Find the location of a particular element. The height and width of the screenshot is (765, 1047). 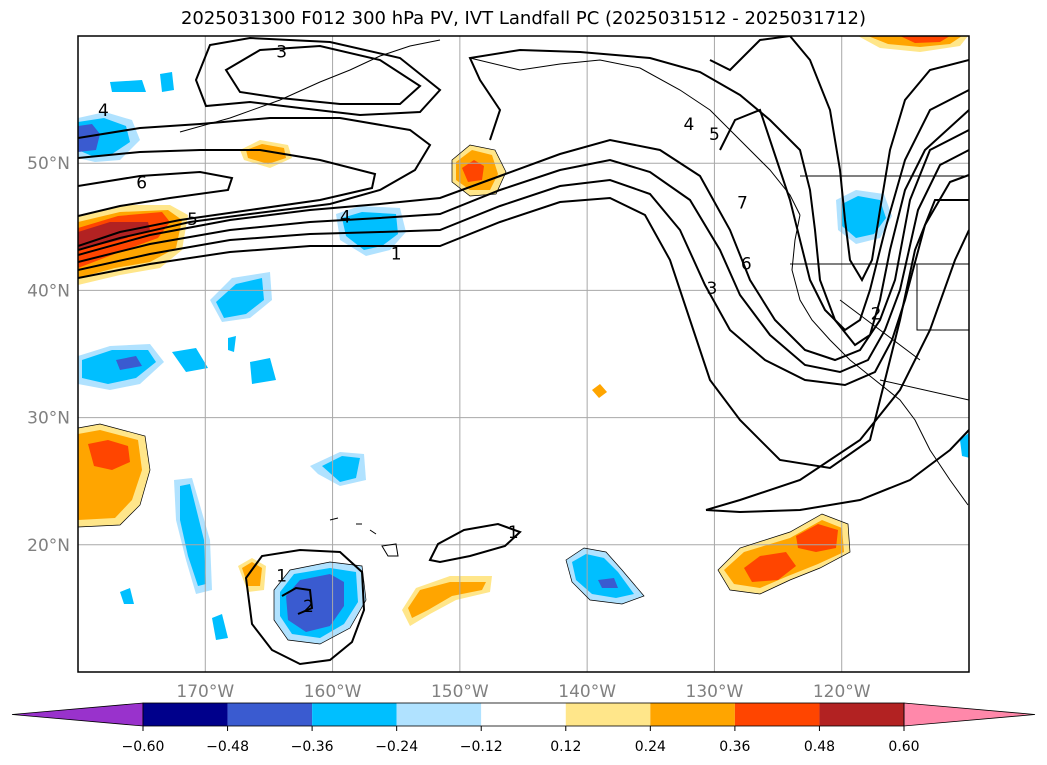

colorbar-tick-label: 0.12 is located at coordinates (565, 747).